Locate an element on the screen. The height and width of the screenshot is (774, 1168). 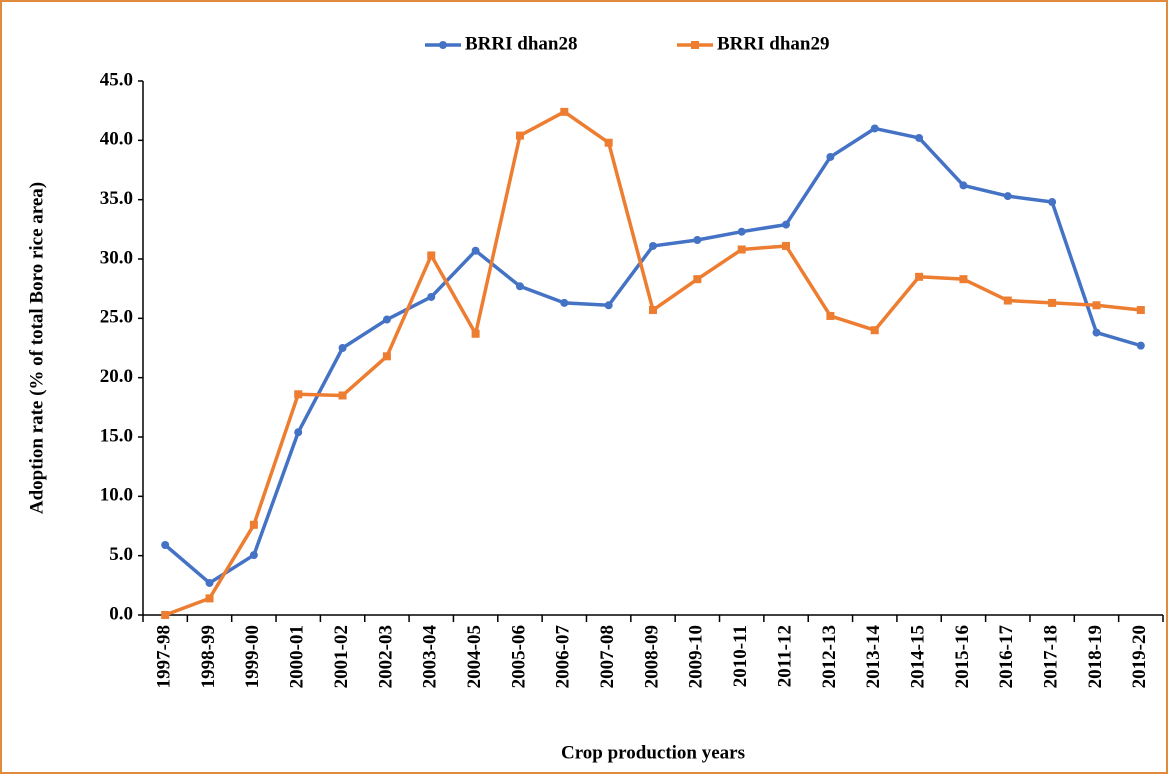
y-tick-label: 45.0 is located at coordinates (116, 79).